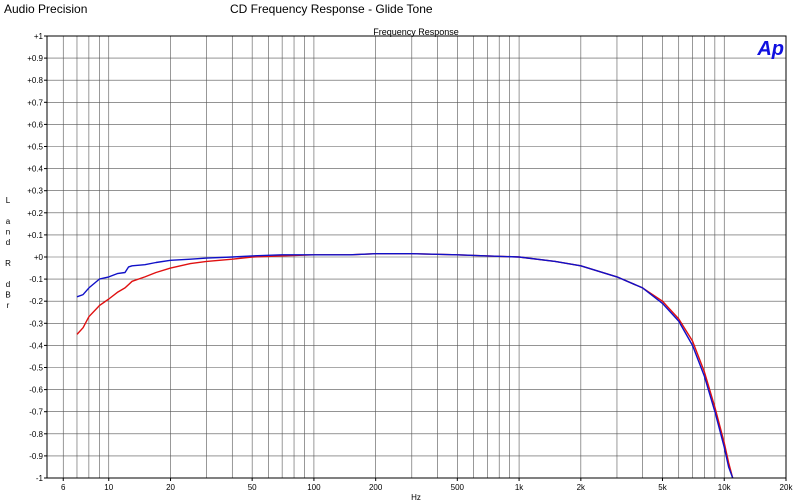 The width and height of the screenshot is (800, 504). Describe the element at coordinates (36, 412) in the screenshot. I see `y-tick-label: -0.7` at that location.